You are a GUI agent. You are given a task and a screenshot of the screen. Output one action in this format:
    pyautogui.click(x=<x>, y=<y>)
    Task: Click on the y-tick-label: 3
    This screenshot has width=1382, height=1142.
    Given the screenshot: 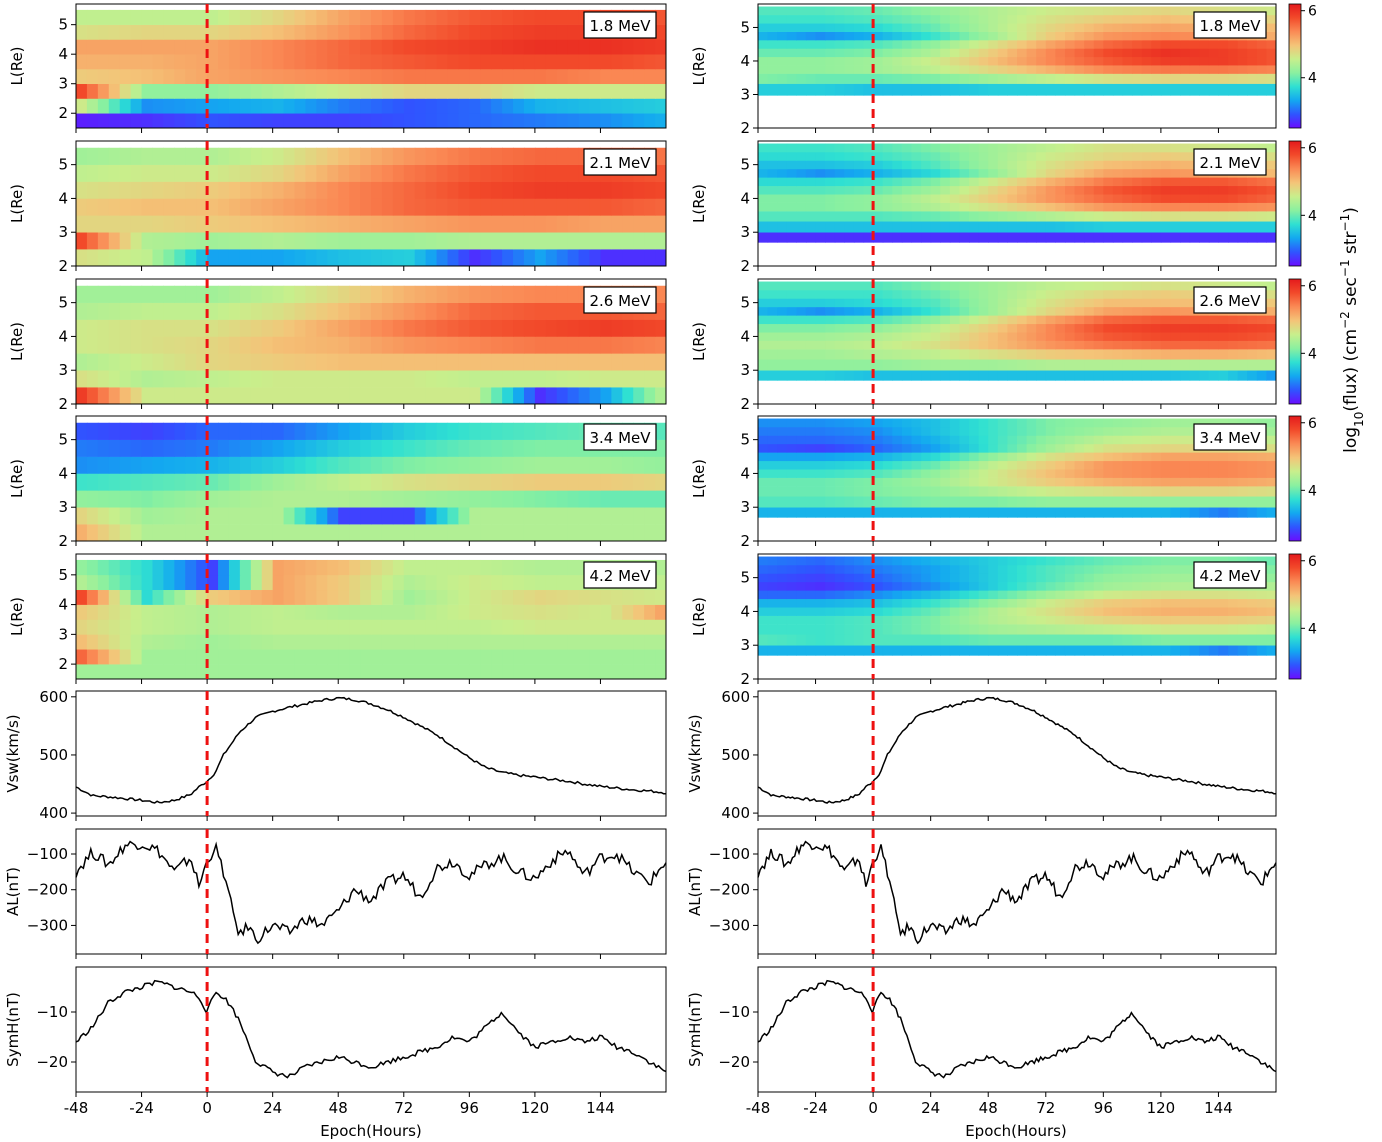 What is the action you would take?
    pyautogui.click(x=63, y=84)
    